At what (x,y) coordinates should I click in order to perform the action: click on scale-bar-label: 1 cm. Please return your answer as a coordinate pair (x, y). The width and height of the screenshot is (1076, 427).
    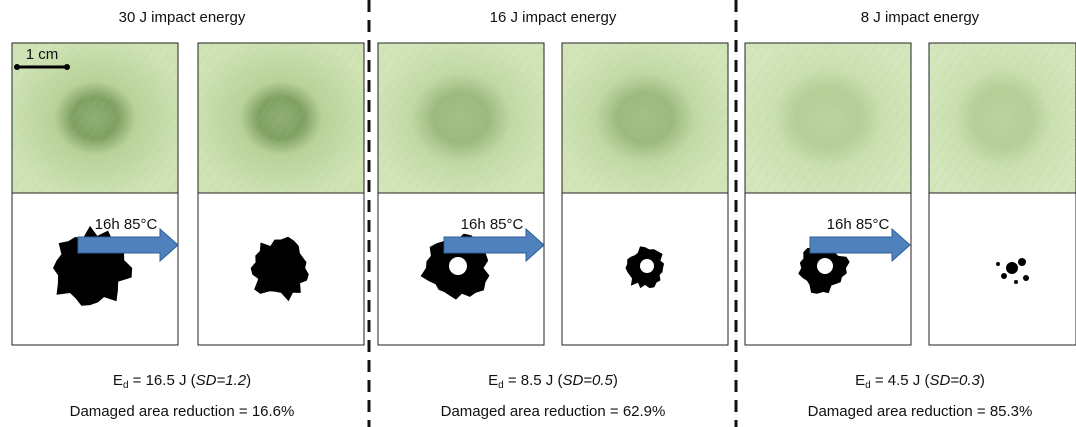
    Looking at the image, I should click on (42, 54).